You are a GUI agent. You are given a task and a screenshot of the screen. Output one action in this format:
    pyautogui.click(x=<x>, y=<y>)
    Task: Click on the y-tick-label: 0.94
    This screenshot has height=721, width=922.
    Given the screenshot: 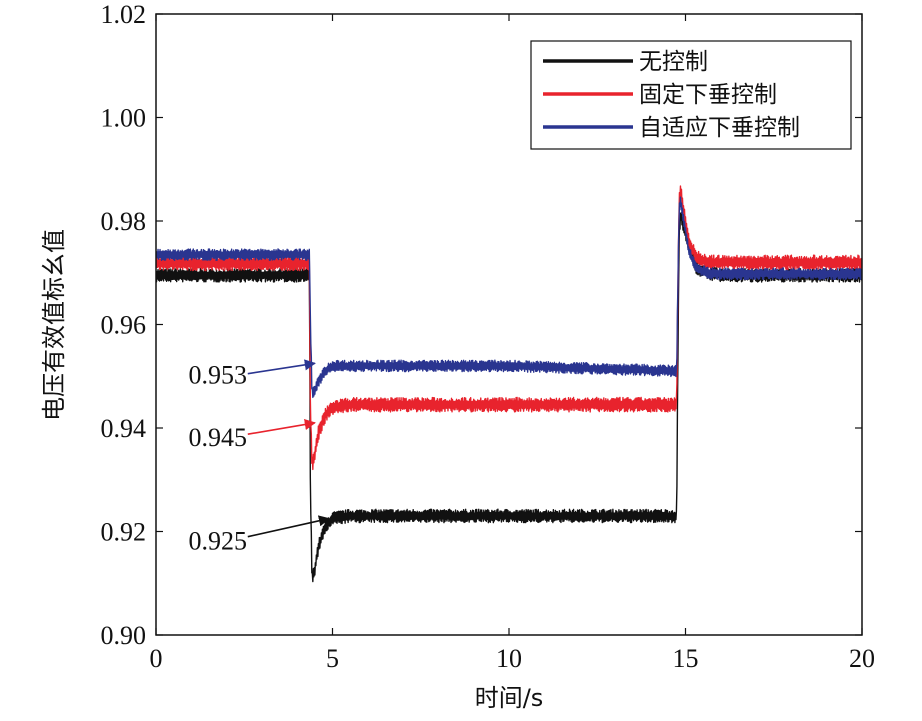 What is the action you would take?
    pyautogui.click(x=124, y=428)
    